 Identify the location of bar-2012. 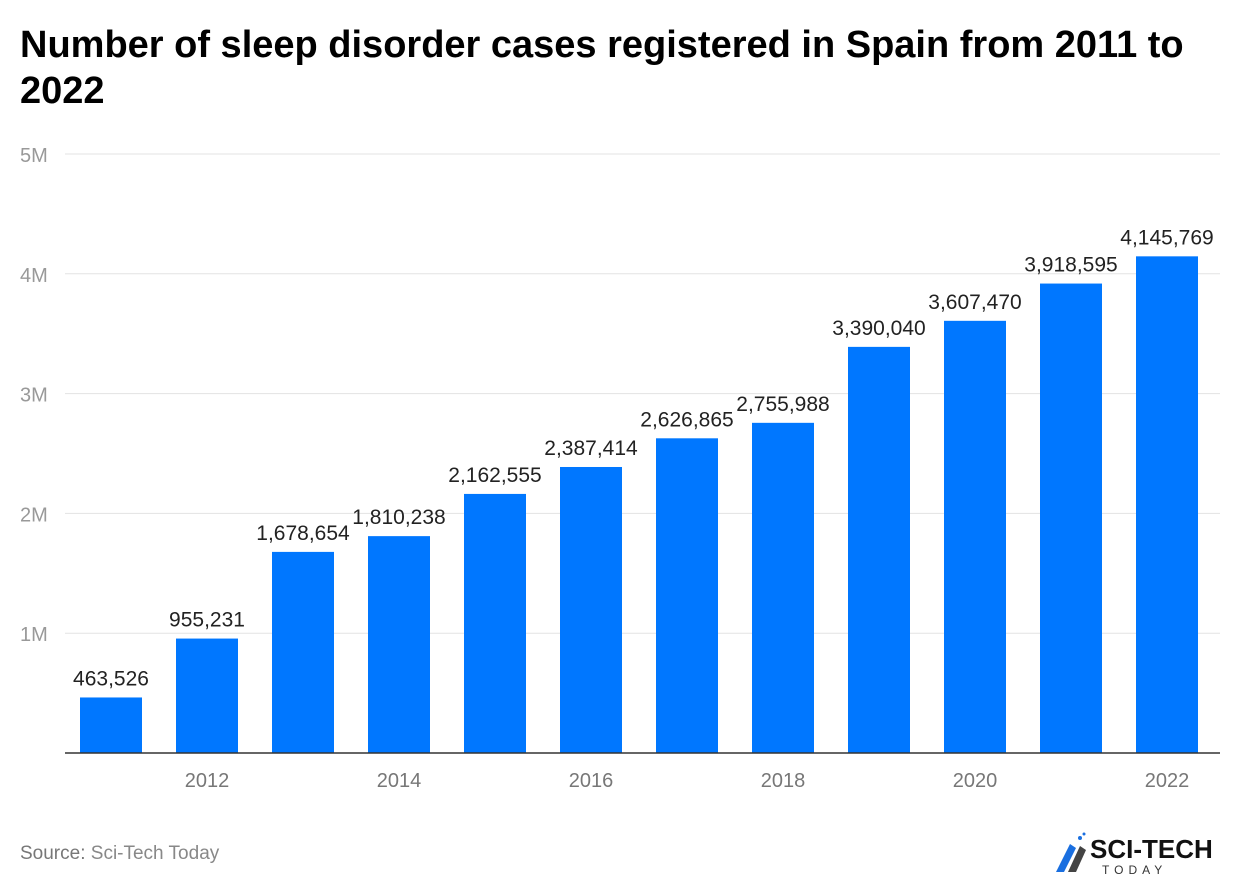
(207, 695).